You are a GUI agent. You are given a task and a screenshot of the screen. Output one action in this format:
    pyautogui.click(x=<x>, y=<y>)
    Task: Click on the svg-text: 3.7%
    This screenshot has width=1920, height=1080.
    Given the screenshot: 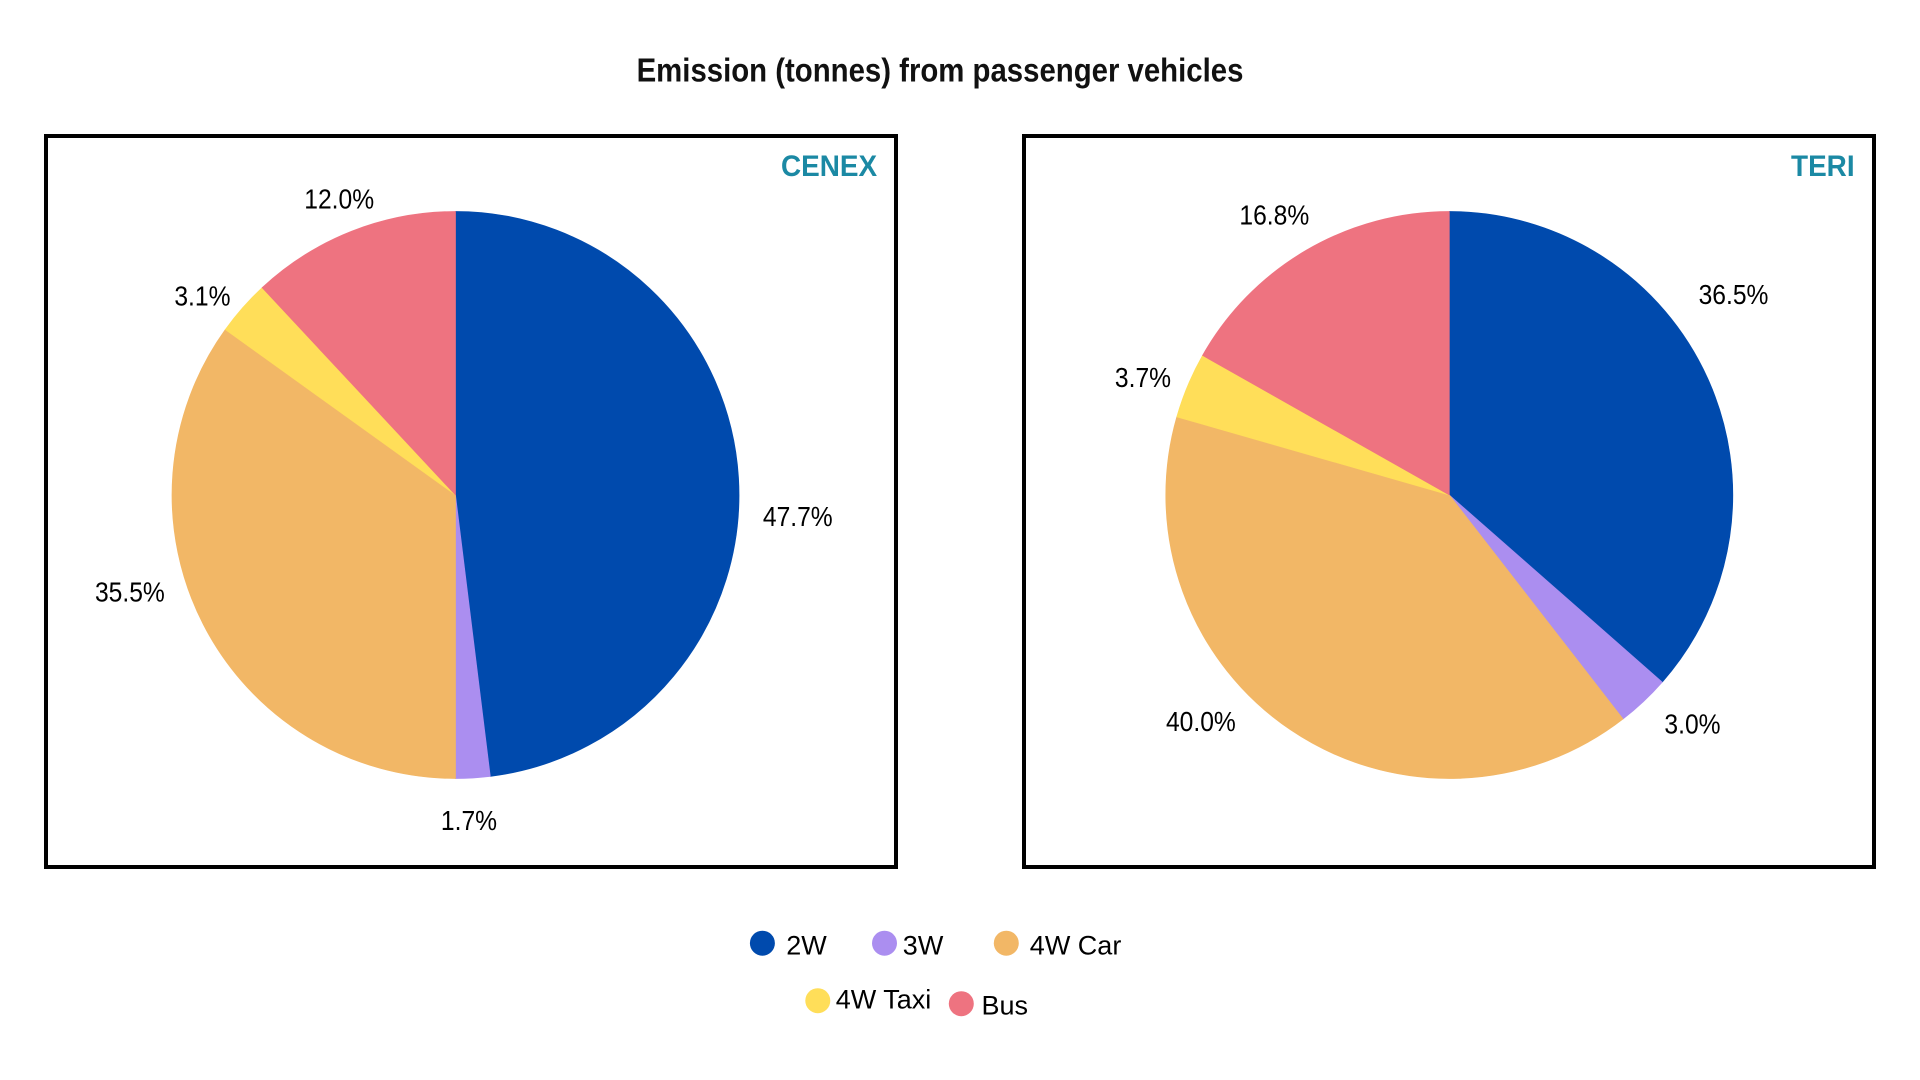 What is the action you would take?
    pyautogui.click(x=1143, y=377)
    